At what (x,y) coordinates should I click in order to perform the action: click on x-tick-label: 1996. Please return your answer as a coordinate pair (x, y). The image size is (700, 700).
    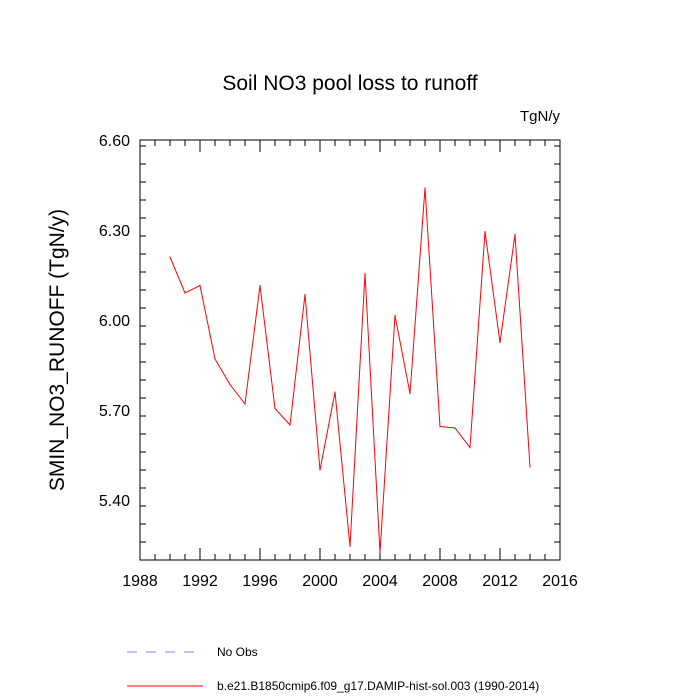
    Looking at the image, I should click on (260, 581).